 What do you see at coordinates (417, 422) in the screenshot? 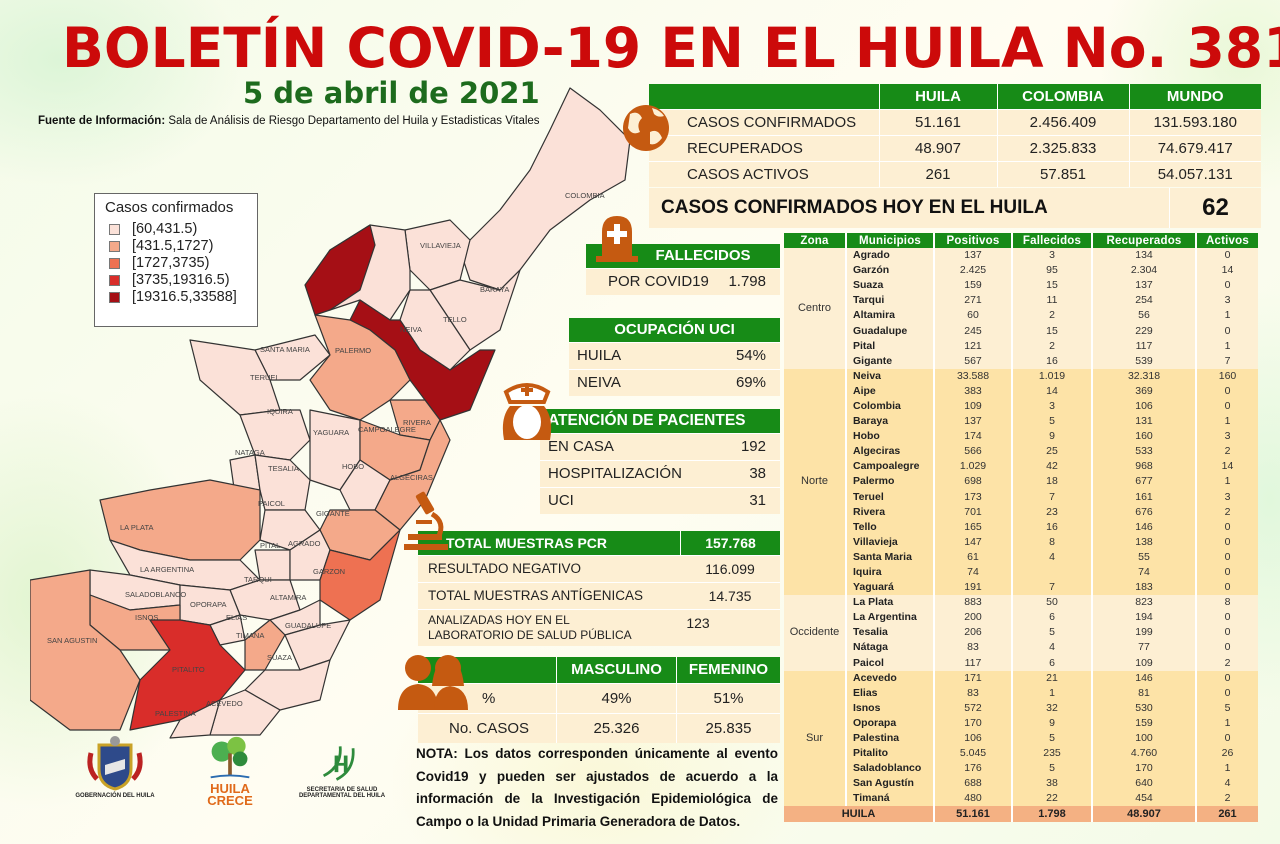
I see `svg-text: RIVERA` at bounding box center [417, 422].